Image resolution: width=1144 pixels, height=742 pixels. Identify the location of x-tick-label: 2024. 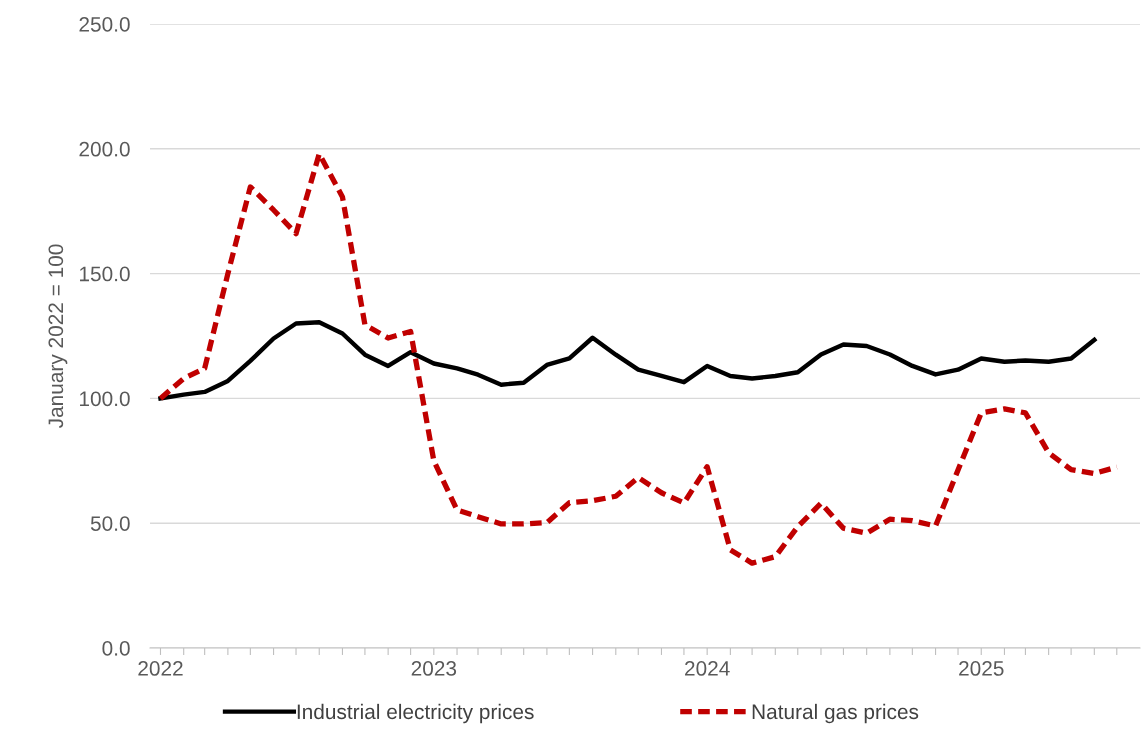
(707, 668).